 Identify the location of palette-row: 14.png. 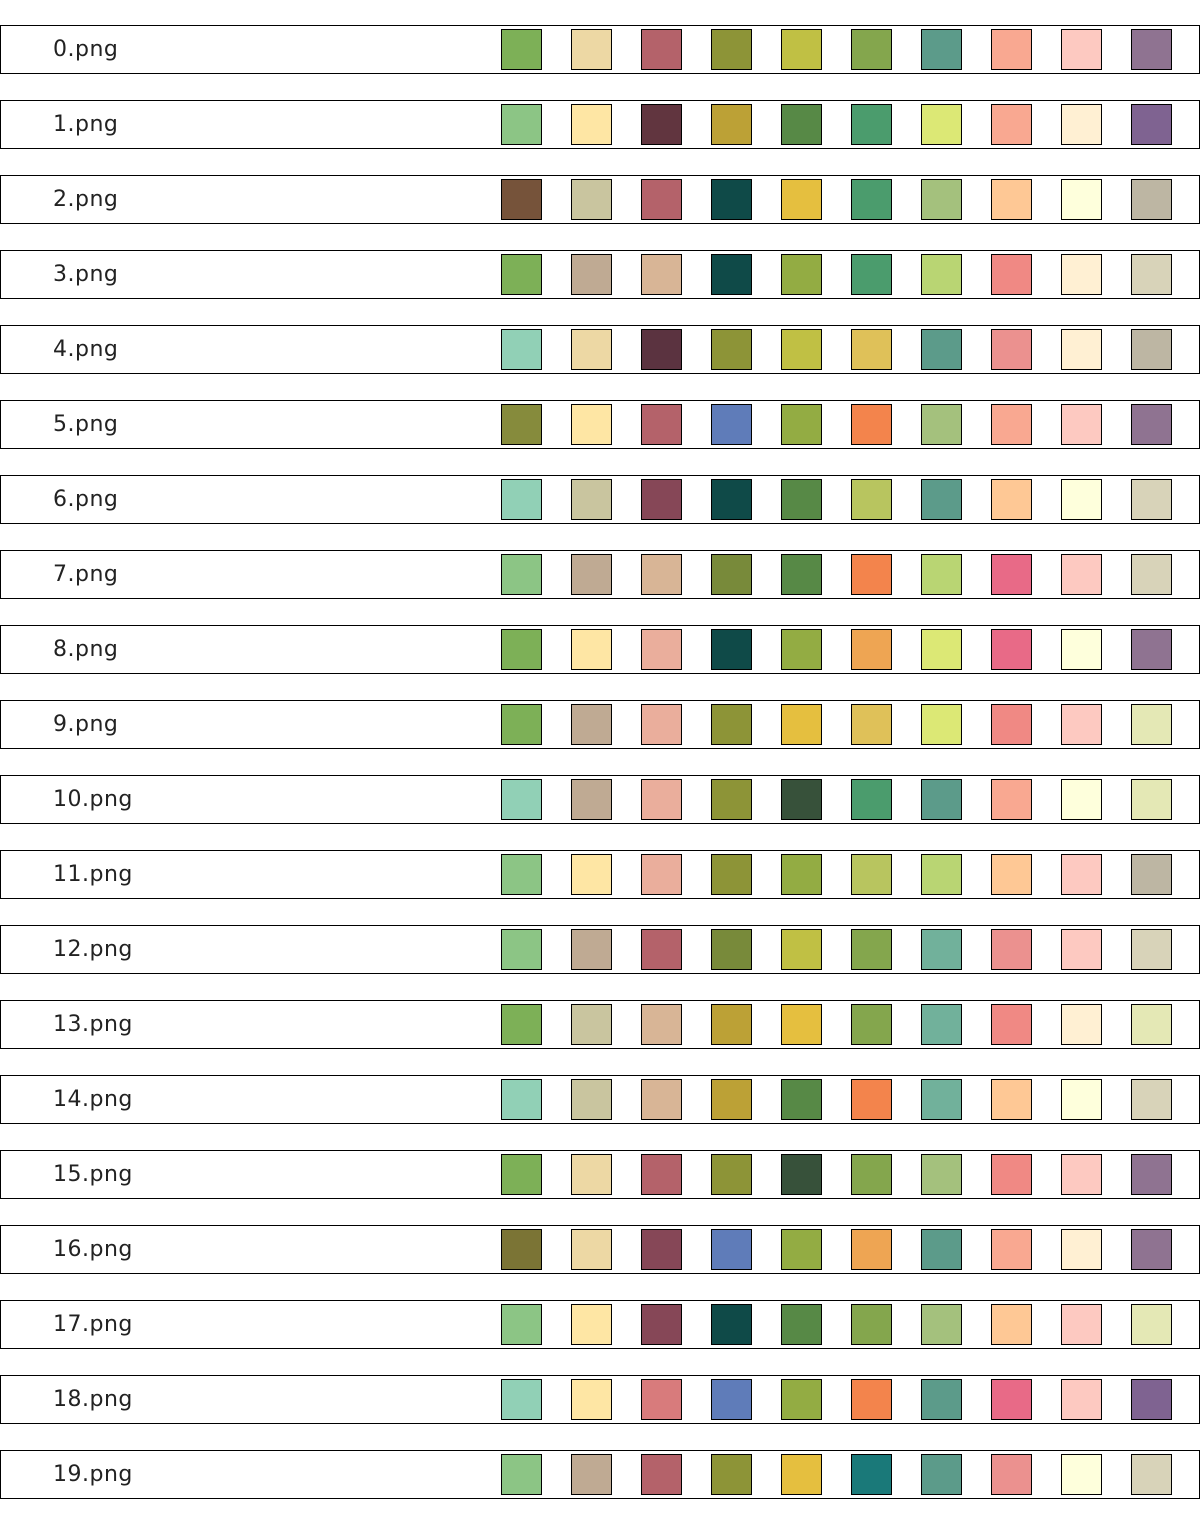
(600, 1099).